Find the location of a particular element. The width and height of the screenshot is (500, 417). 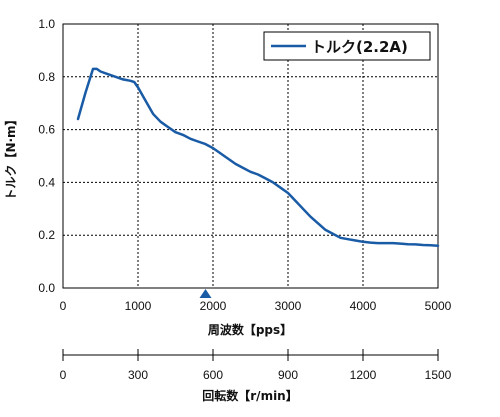

legend: トルク(2.2A) is located at coordinates (347, 46).